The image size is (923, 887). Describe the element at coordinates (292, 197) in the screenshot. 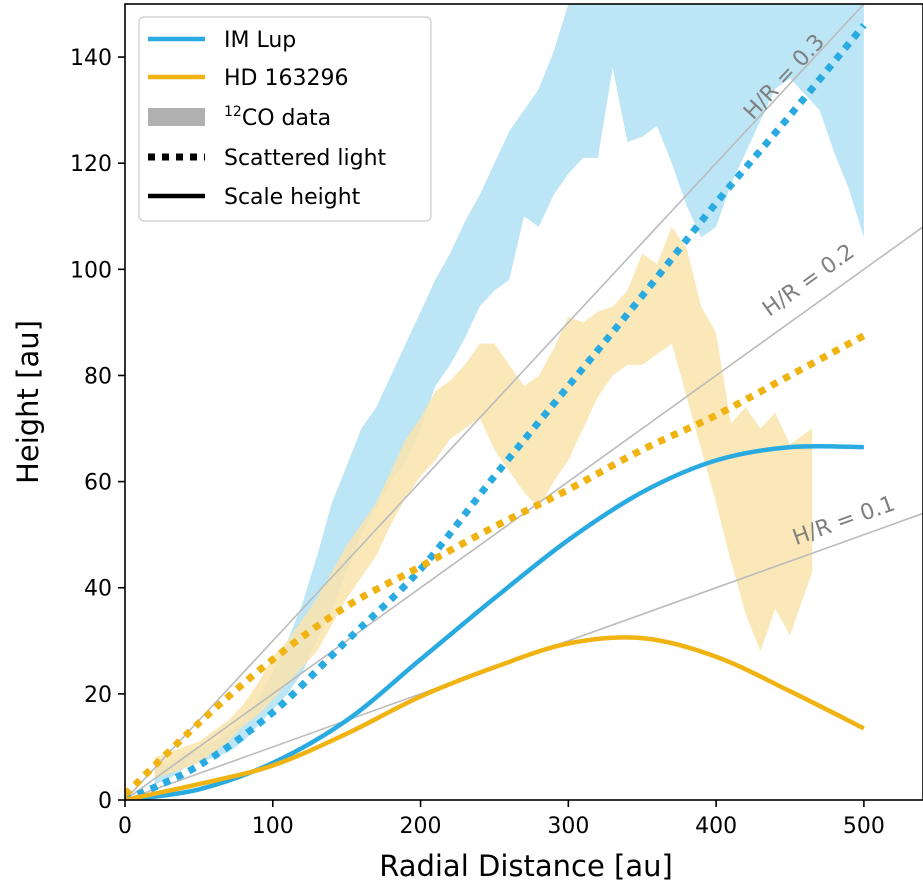

I see `legend-label: Scale height` at that location.